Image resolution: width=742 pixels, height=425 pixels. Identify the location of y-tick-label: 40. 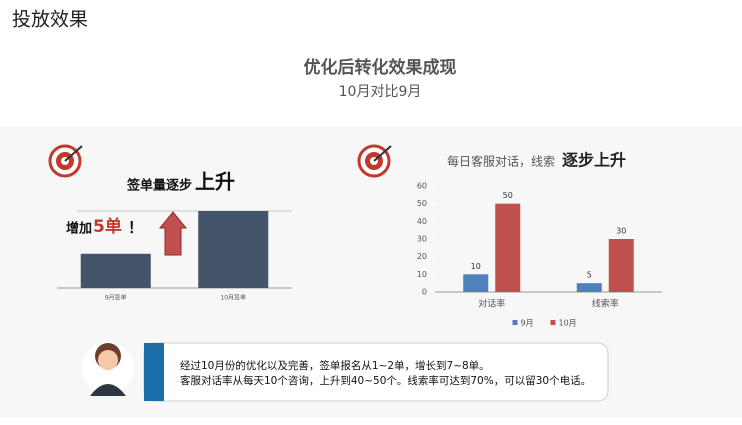
(422, 221).